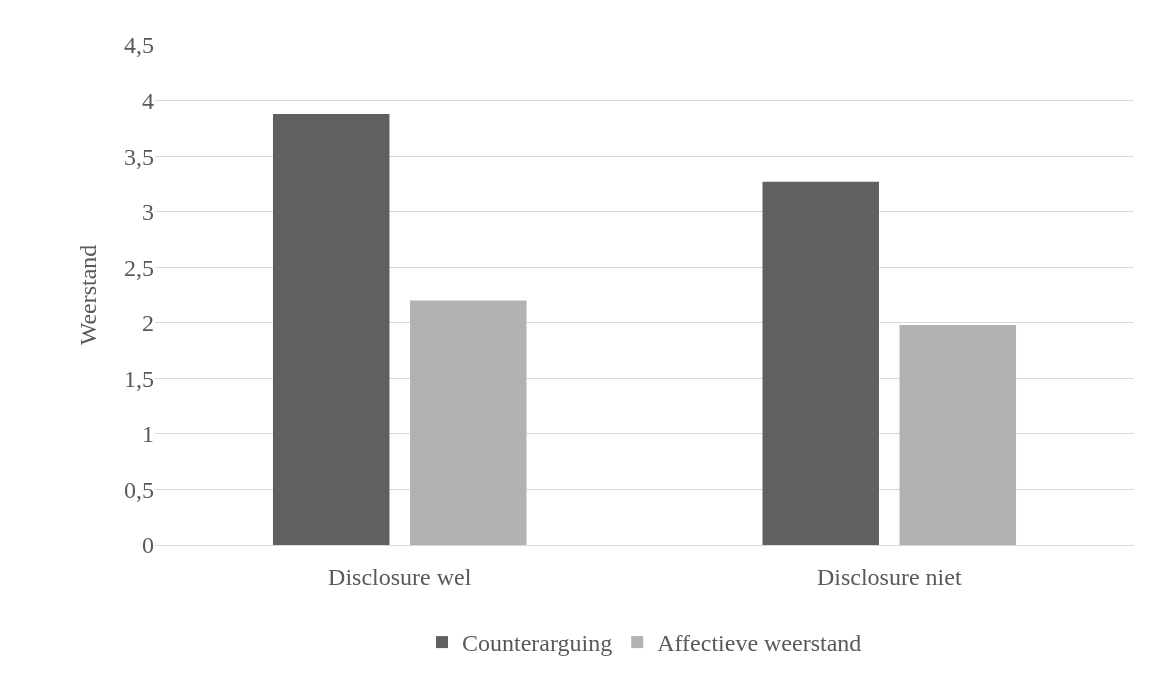 The width and height of the screenshot is (1149, 677). What do you see at coordinates (759, 643) in the screenshot?
I see `legend-label: Affectieve weerstand` at bounding box center [759, 643].